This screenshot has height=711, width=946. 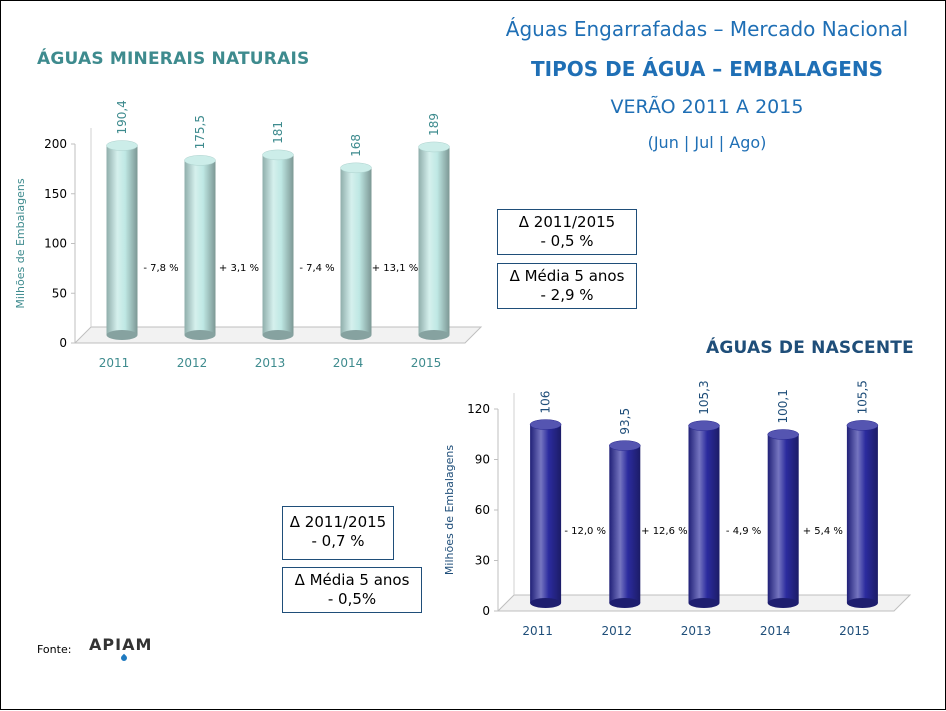 What do you see at coordinates (59, 293) in the screenshot?
I see `y-tick-label: 50` at bounding box center [59, 293].